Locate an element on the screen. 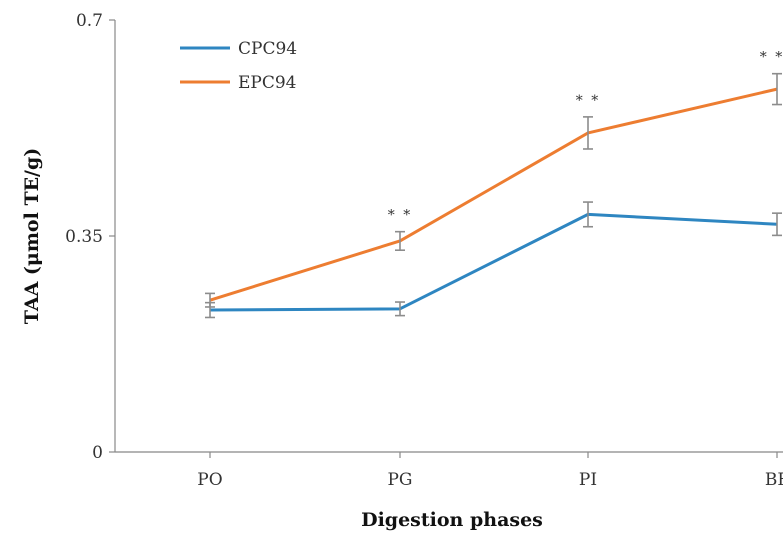 Image resolution: width=783 pixels, height=536 pixels. series-line is located at coordinates (493, 262).